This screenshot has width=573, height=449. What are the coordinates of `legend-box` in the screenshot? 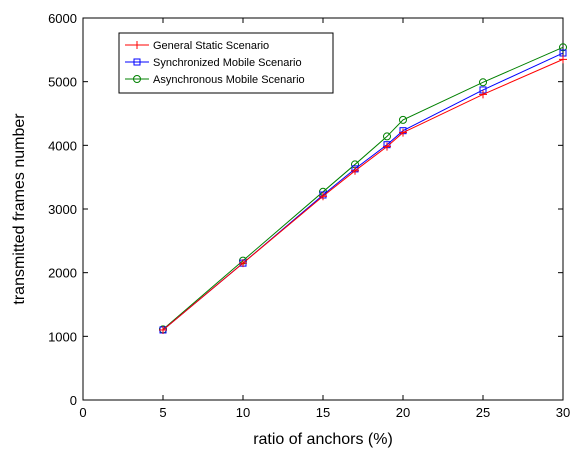 It's located at (226, 63).